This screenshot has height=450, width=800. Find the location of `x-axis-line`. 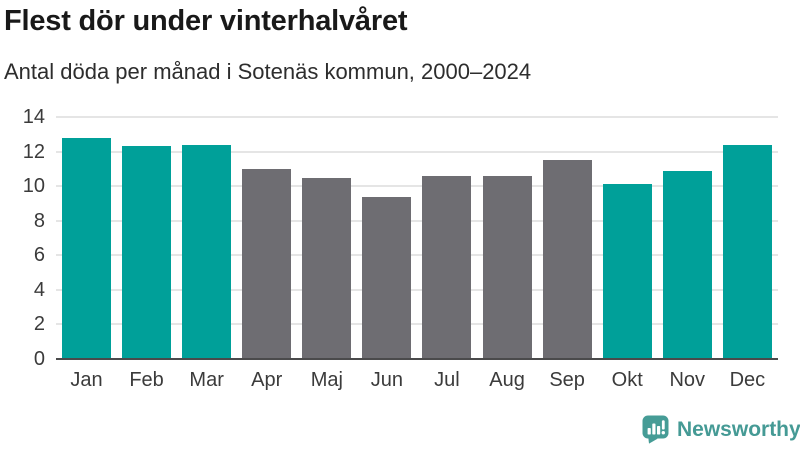

x-axis-line is located at coordinates (417, 358).